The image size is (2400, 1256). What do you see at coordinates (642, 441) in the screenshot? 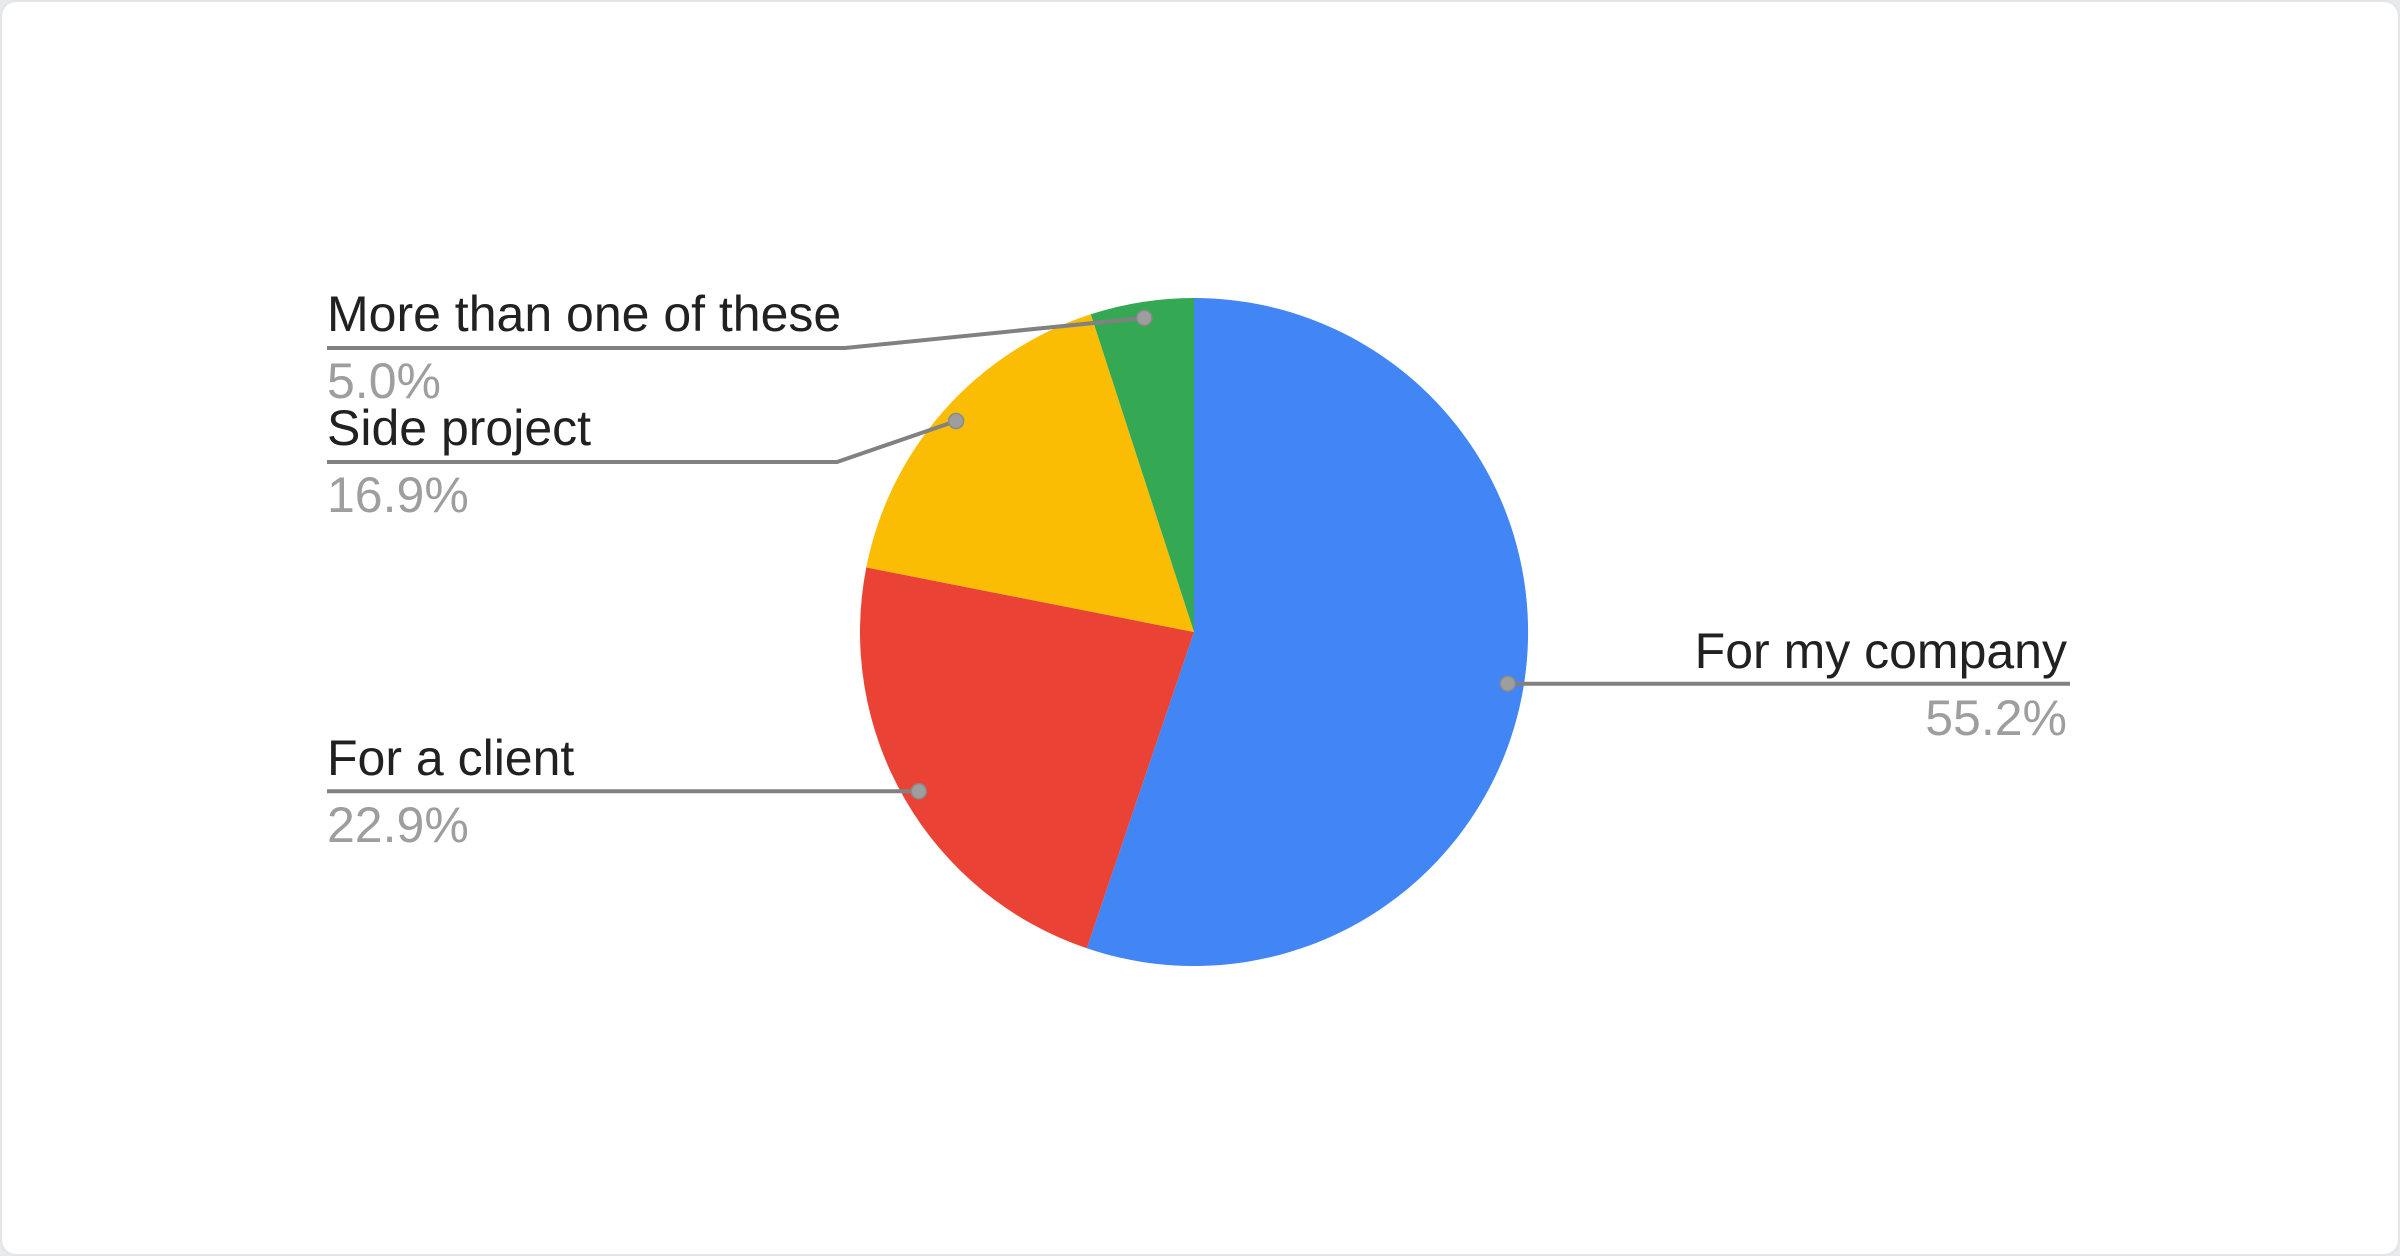
I see `callout-leader-line-side-project` at bounding box center [642, 441].